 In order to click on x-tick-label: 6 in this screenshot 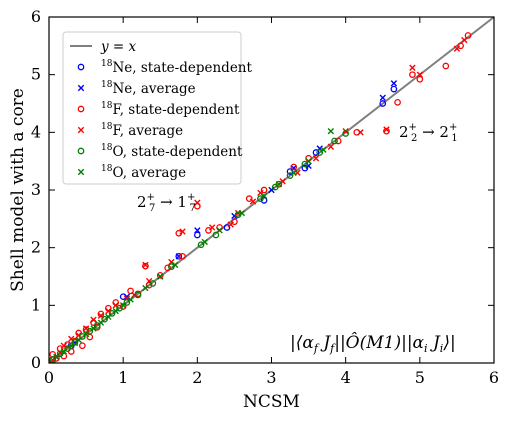, I will do `click(494, 377)`.